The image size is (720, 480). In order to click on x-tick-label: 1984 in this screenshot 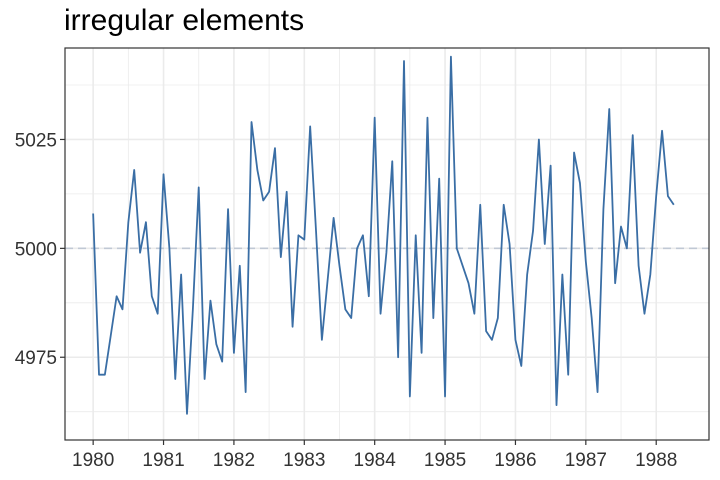, I will do `click(375, 460)`.